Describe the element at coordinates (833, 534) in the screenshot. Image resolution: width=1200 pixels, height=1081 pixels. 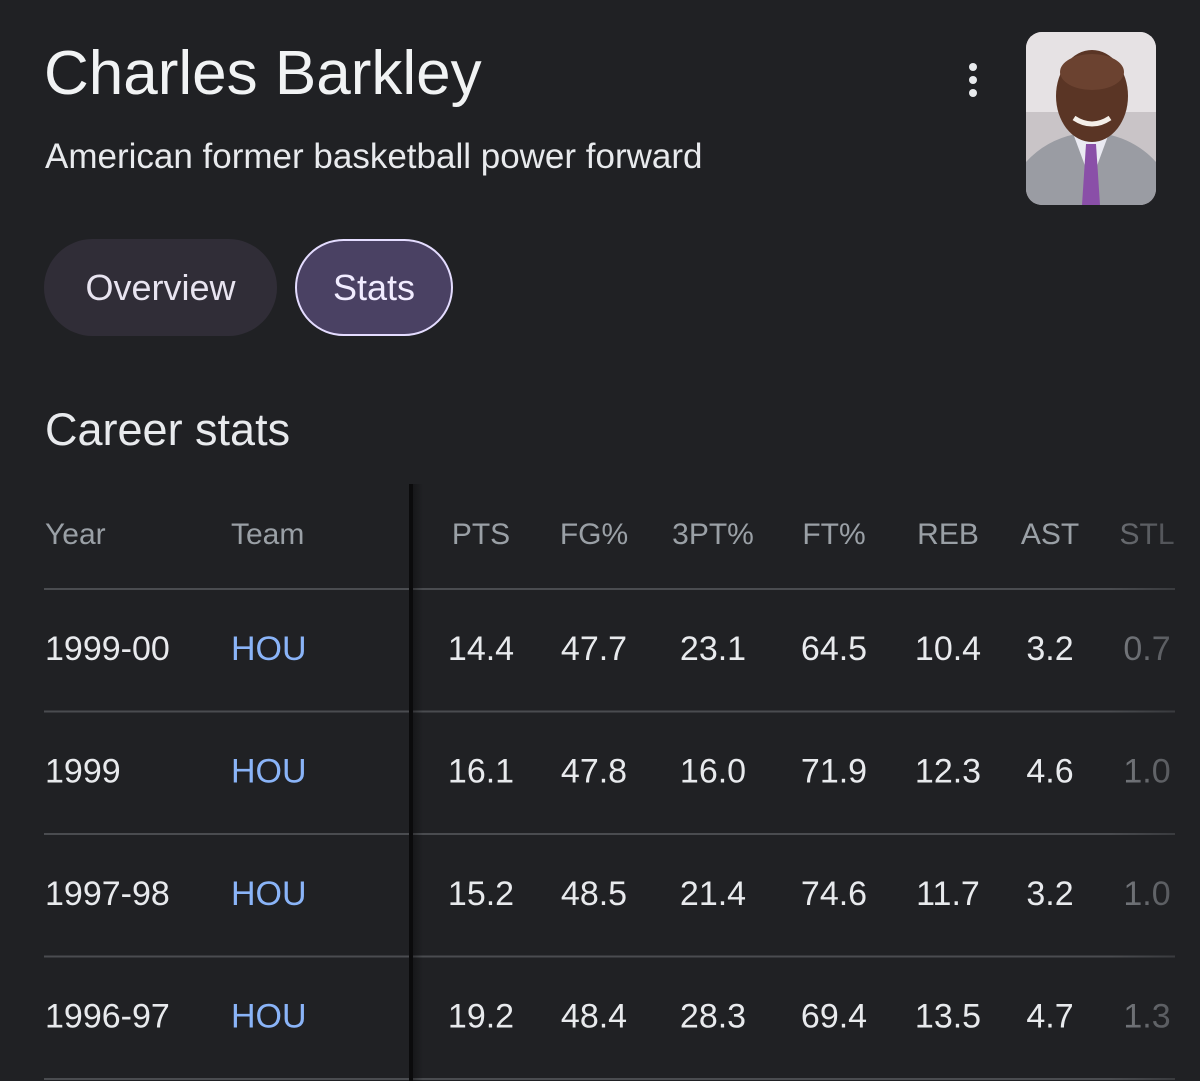
I see `column-header: FT%` at that location.